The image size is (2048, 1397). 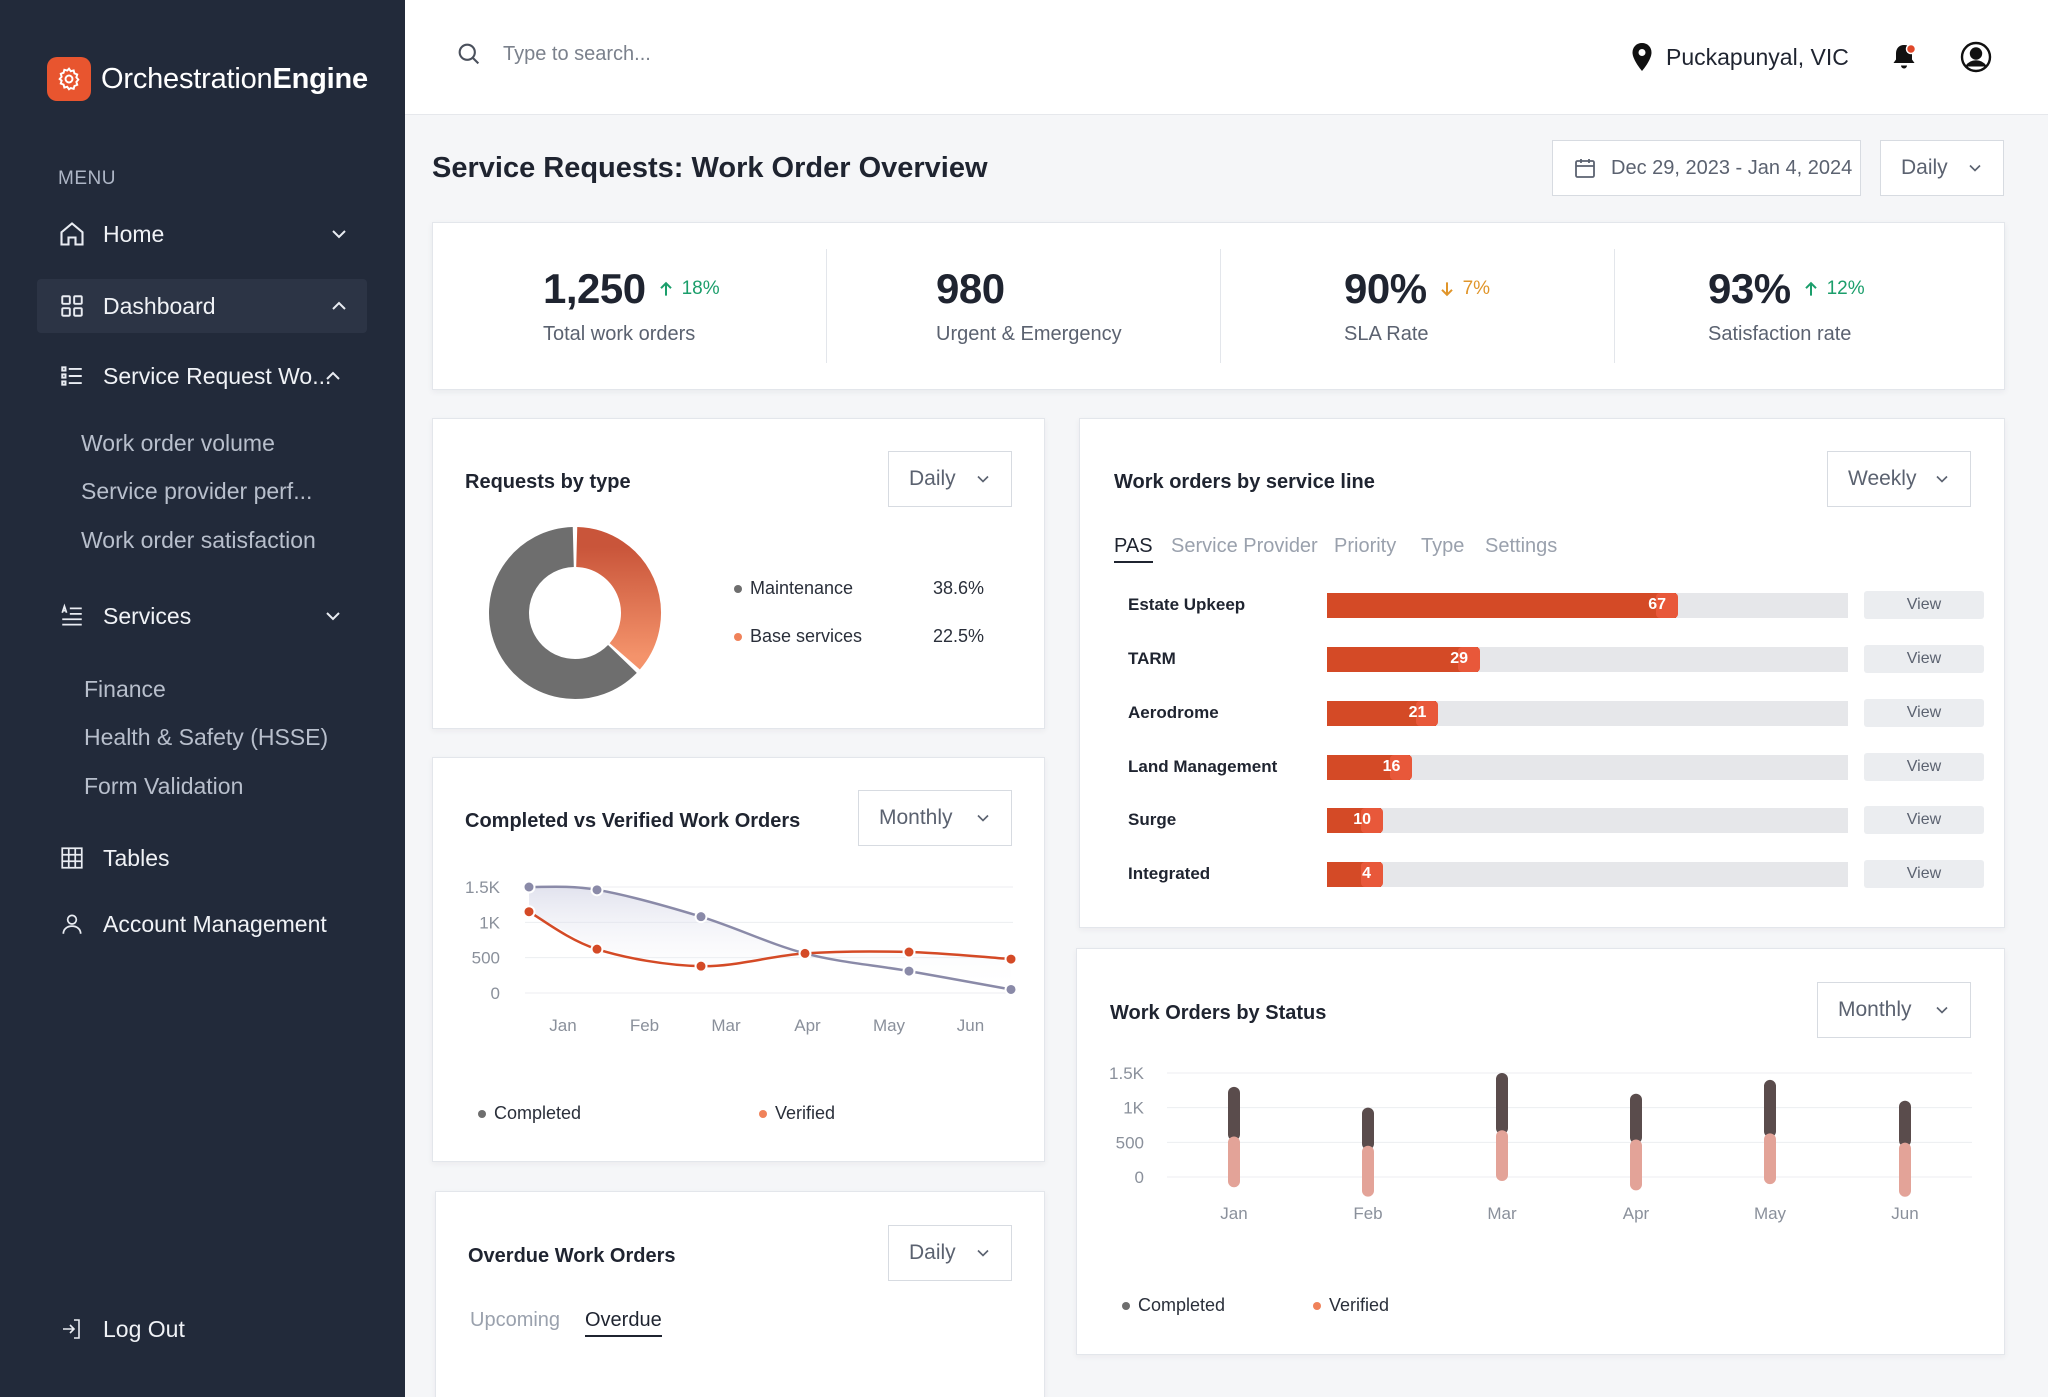 What do you see at coordinates (1355, 820) in the screenshot?
I see `service-line-bar: 10` at bounding box center [1355, 820].